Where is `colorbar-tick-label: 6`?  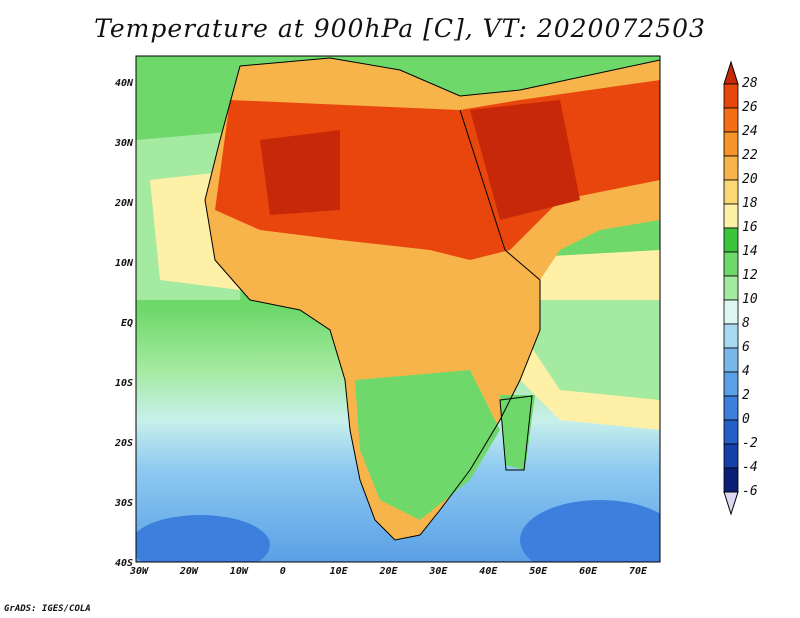 colorbar-tick-label: 6 is located at coordinates (746, 347).